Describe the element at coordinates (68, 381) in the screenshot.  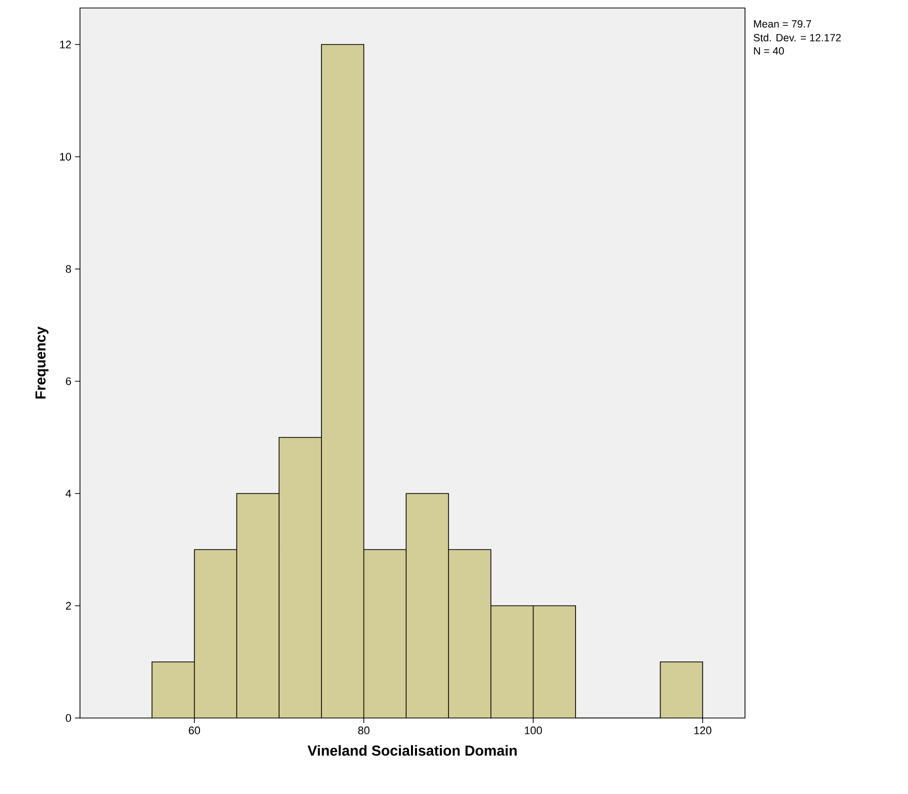
I see `y-tick-label: 6` at that location.